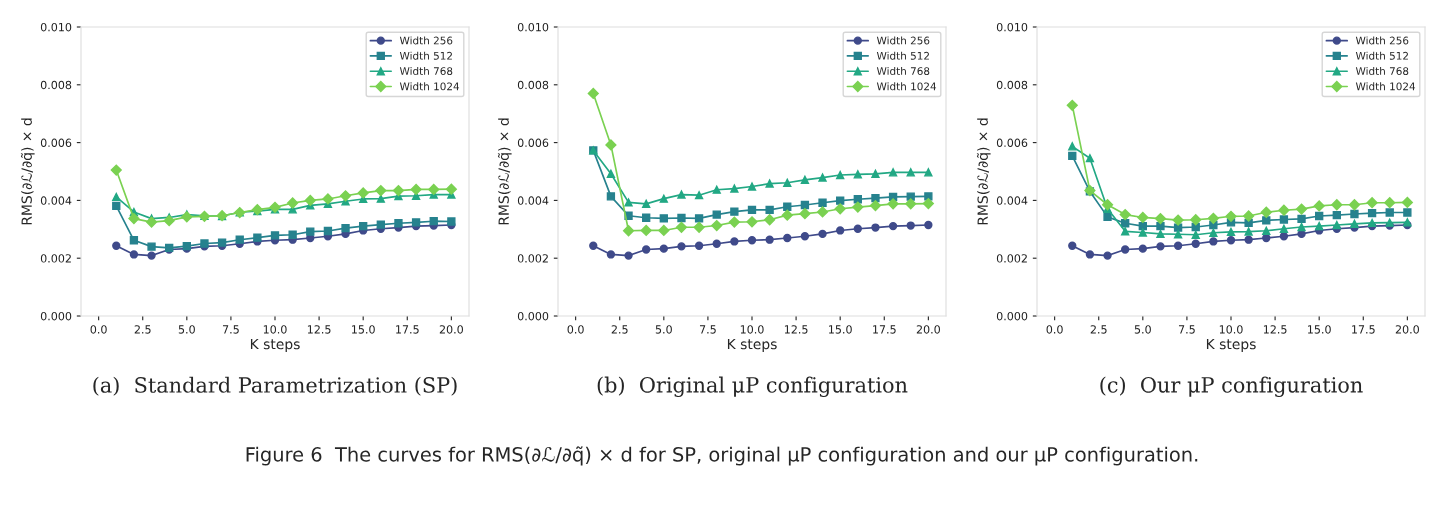 The width and height of the screenshot is (1444, 506). Describe the element at coordinates (1231, 387) in the screenshot. I see `text: (c) Our μP configuration` at that location.